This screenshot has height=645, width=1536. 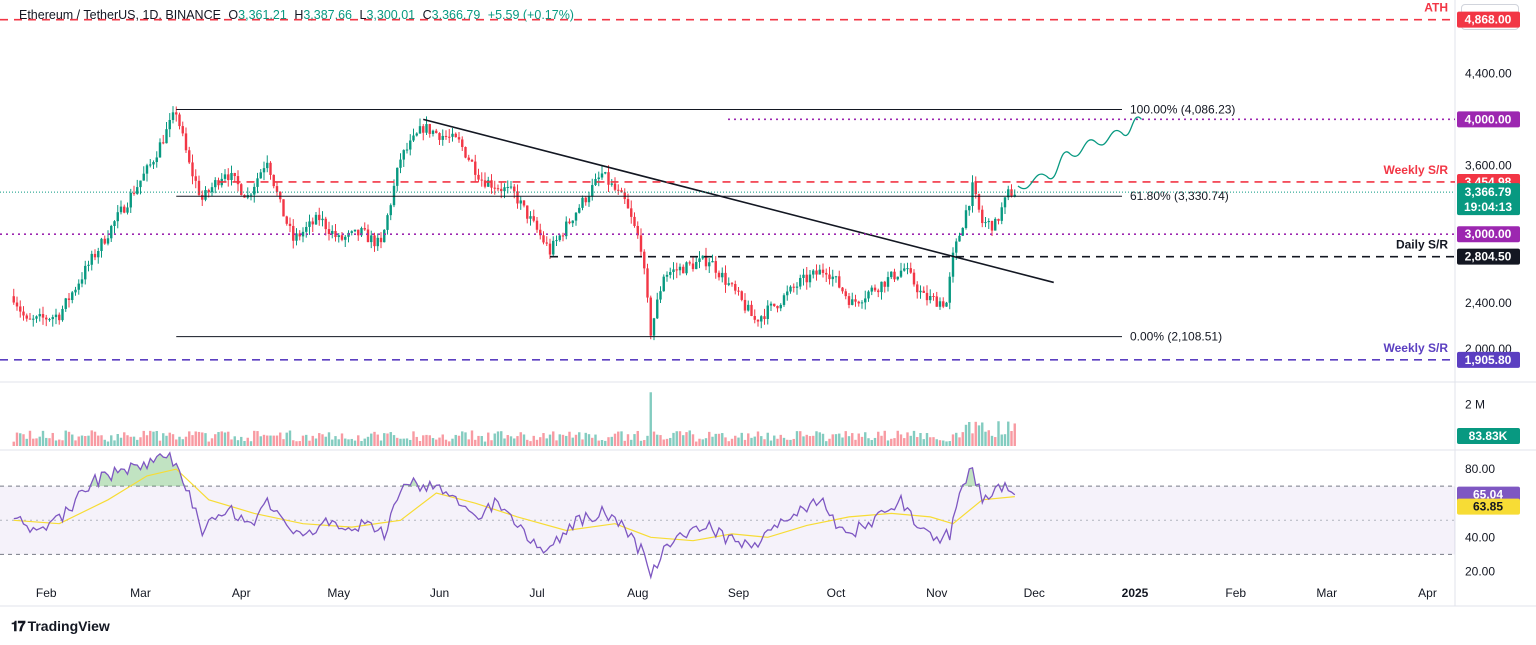 What do you see at coordinates (60, 626) in the screenshot?
I see `tradingview-logo: 𝟏𝟕 TradingView` at bounding box center [60, 626].